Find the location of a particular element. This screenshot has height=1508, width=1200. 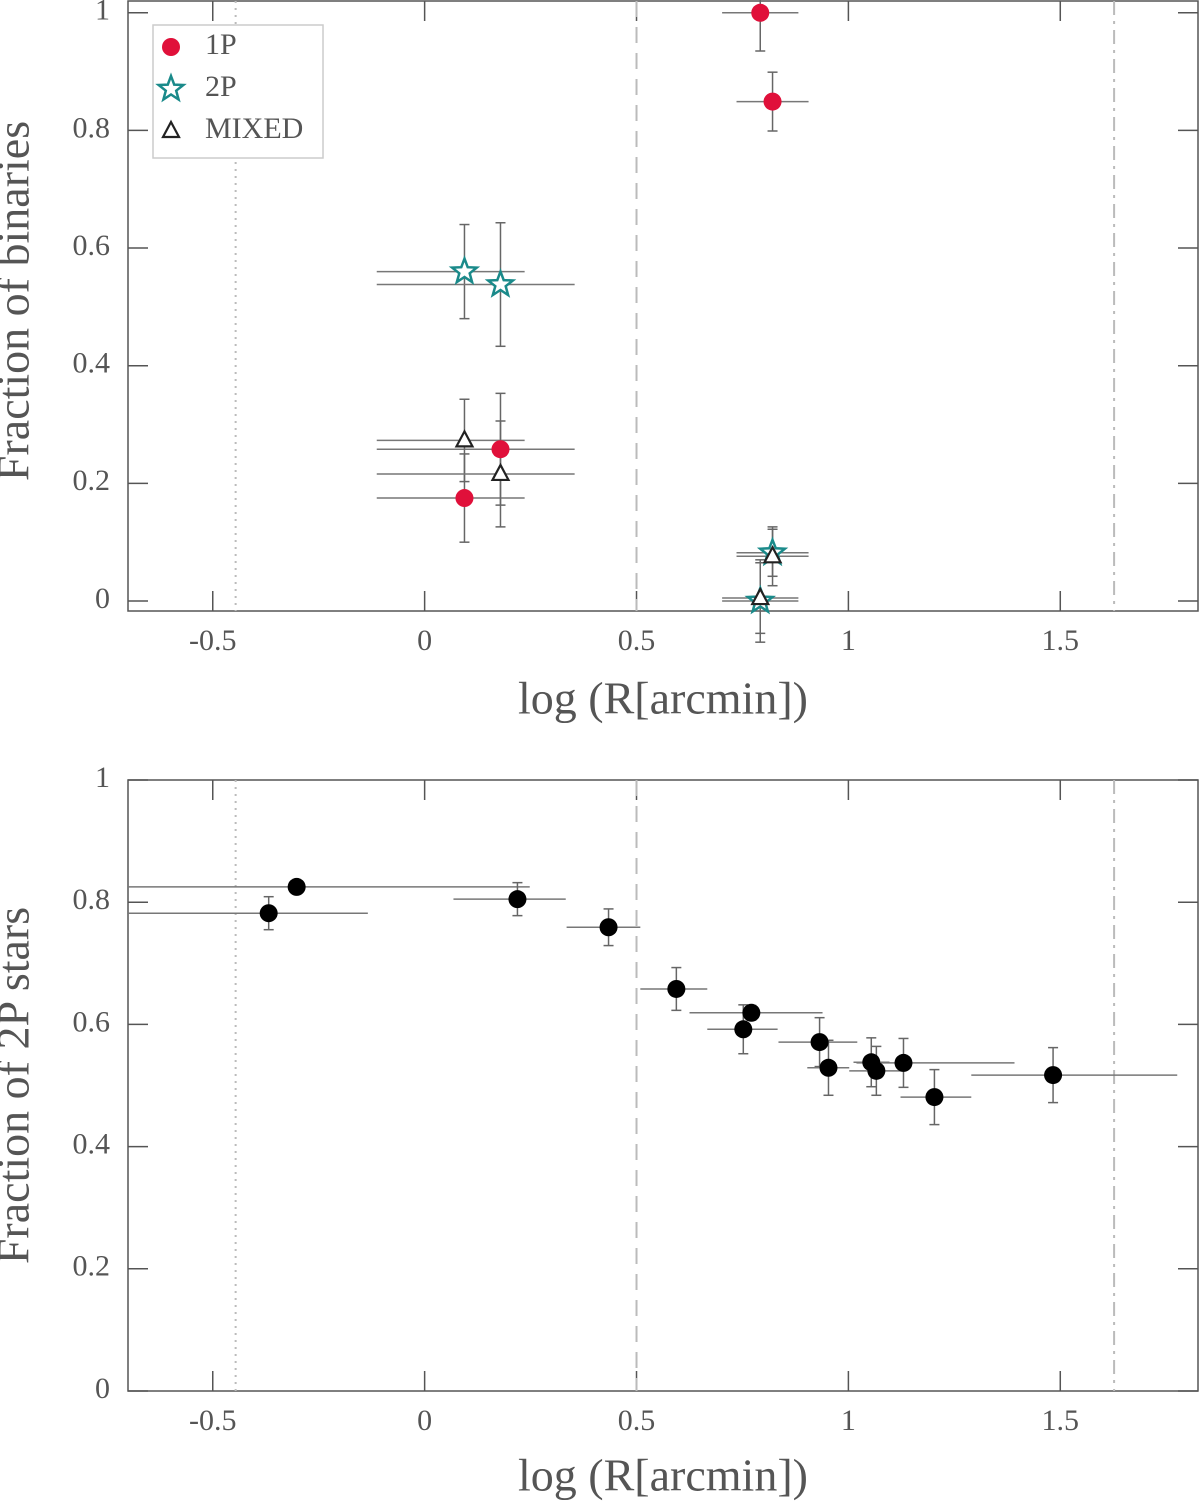

legend-box is located at coordinates (238, 91).